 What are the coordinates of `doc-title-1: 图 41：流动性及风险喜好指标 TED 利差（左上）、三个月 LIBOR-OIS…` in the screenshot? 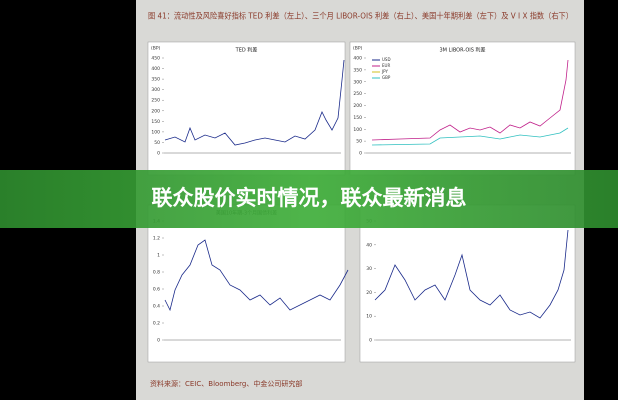 It's located at (360, 16).